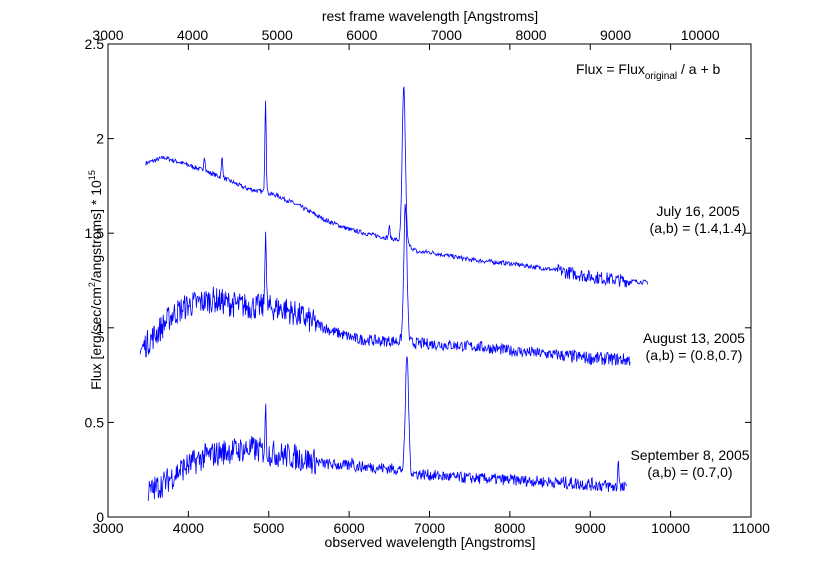 The width and height of the screenshot is (830, 581). I want to click on top-x-tick-label: 5000, so click(277, 35).